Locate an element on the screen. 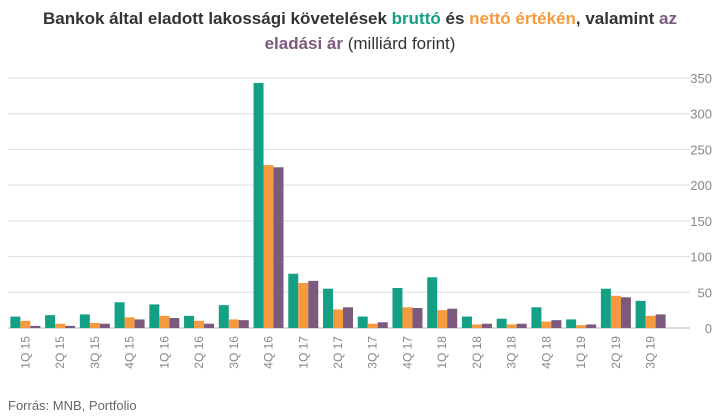  y-tick-label: 200 is located at coordinates (701, 185).